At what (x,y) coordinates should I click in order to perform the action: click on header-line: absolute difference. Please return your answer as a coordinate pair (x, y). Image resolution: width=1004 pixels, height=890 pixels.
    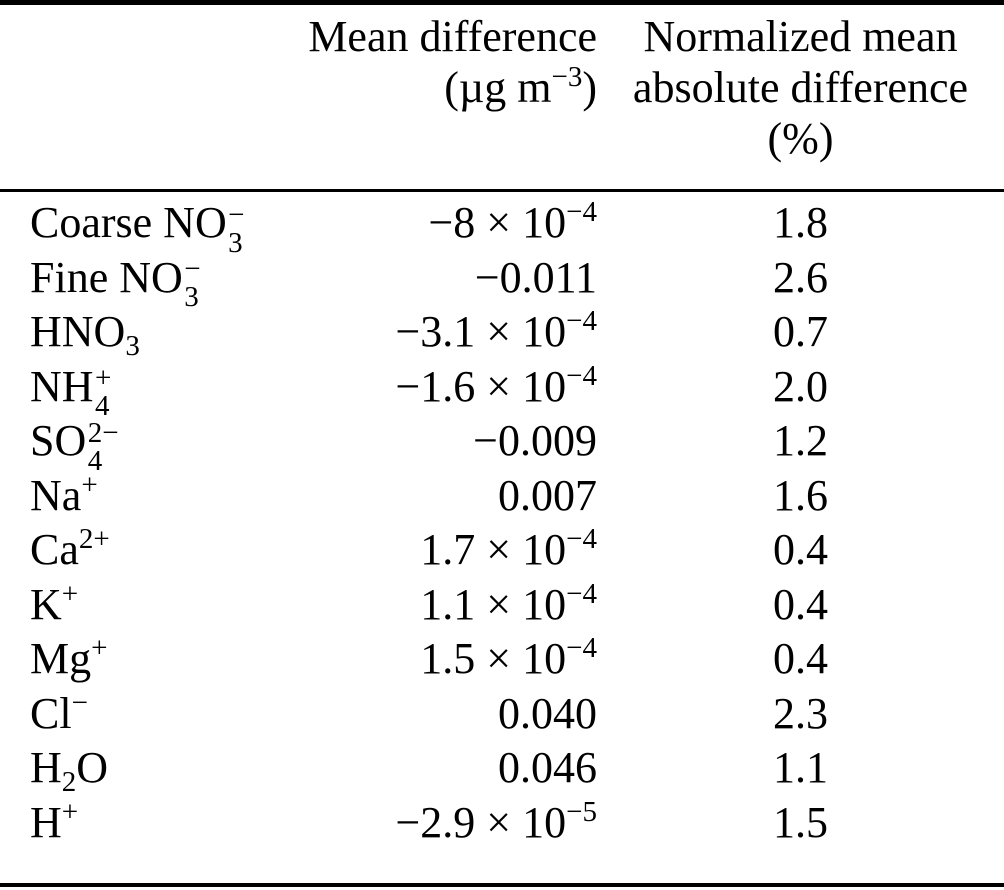
    Looking at the image, I should click on (800, 87).